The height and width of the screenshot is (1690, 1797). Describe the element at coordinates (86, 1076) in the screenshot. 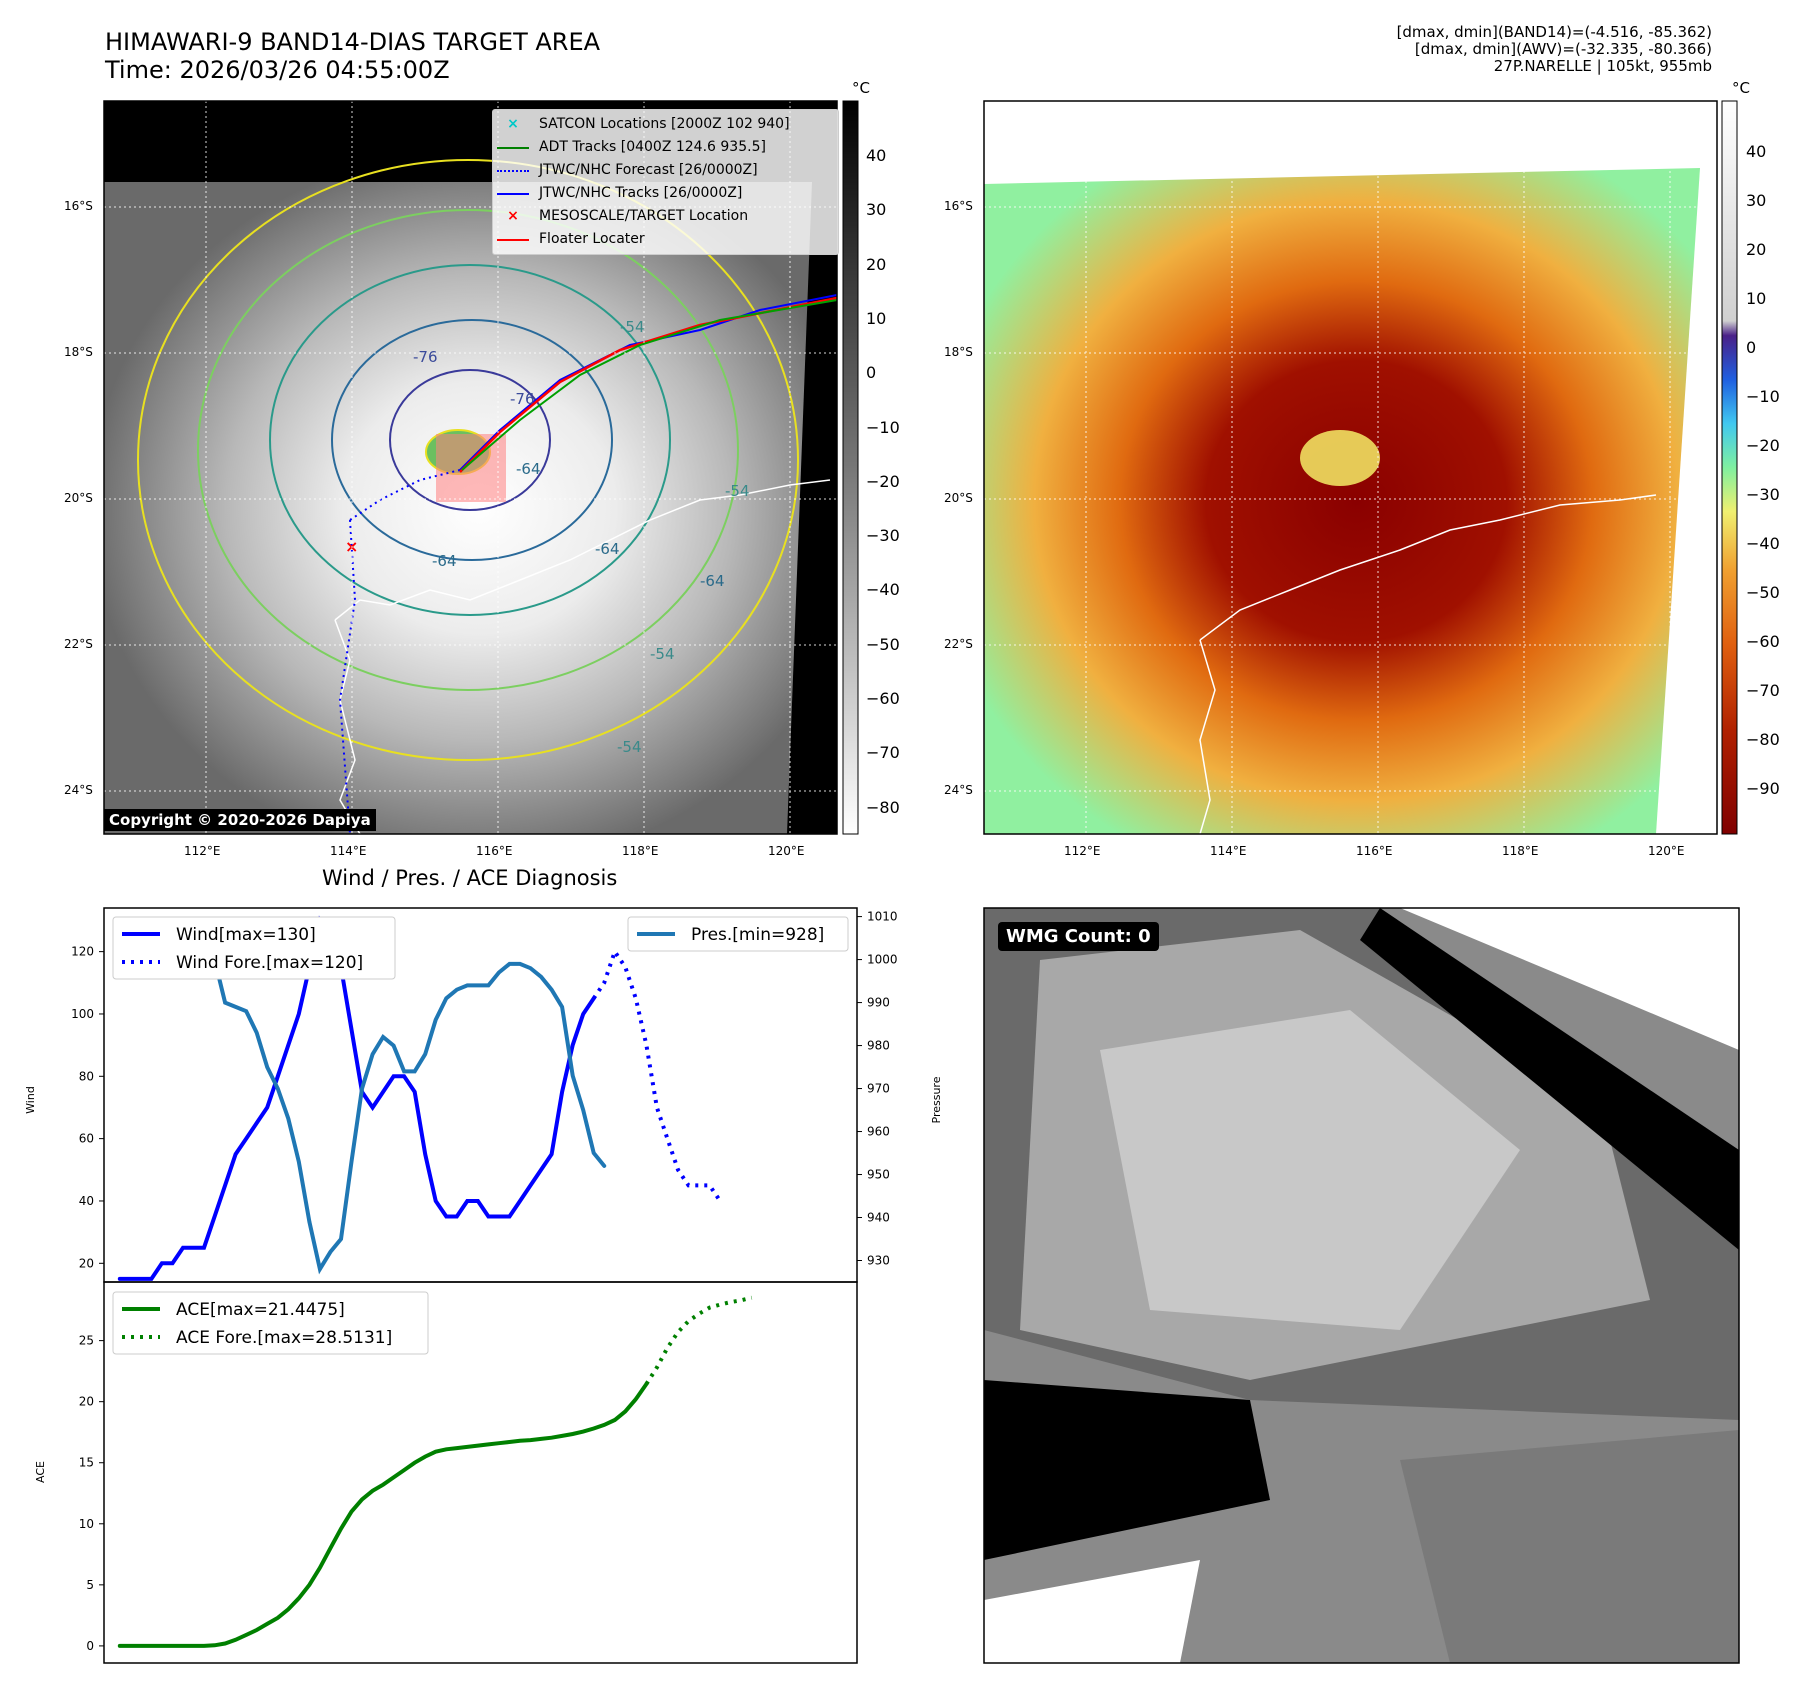

I see `y-tick-label: 80` at that location.